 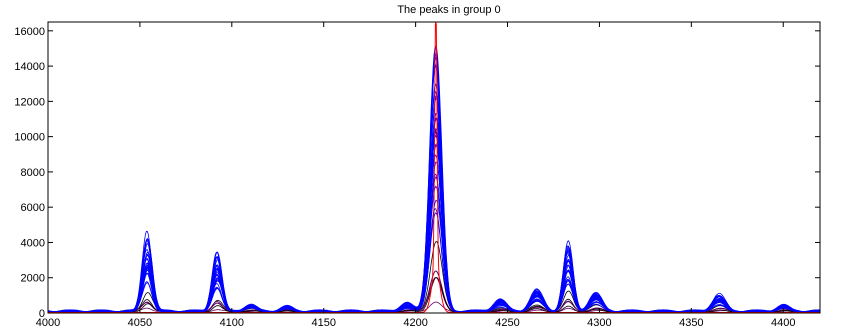 What do you see at coordinates (507, 323) in the screenshot?
I see `x-tick-label: 4250` at bounding box center [507, 323].